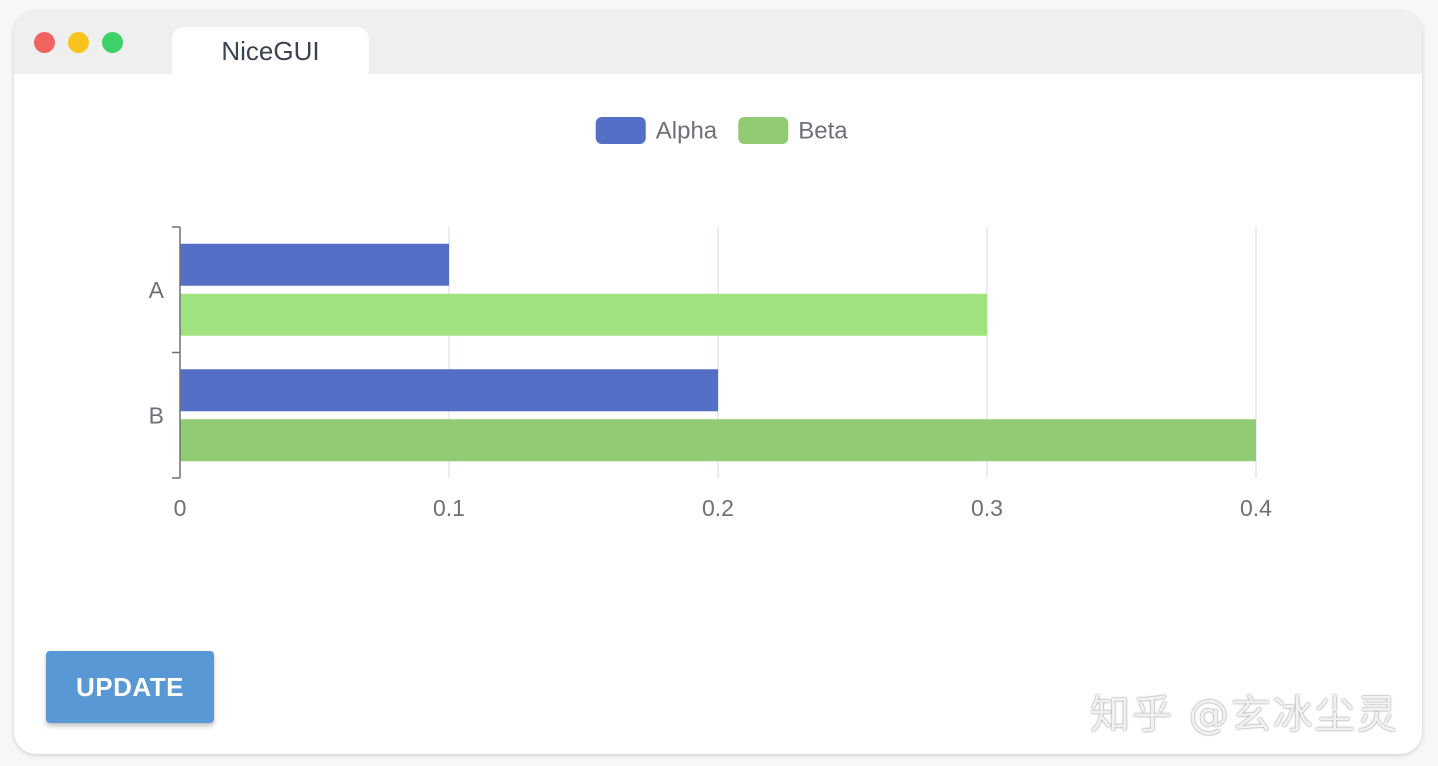  I want to click on legend-label-alpha: Alpha, so click(687, 131).